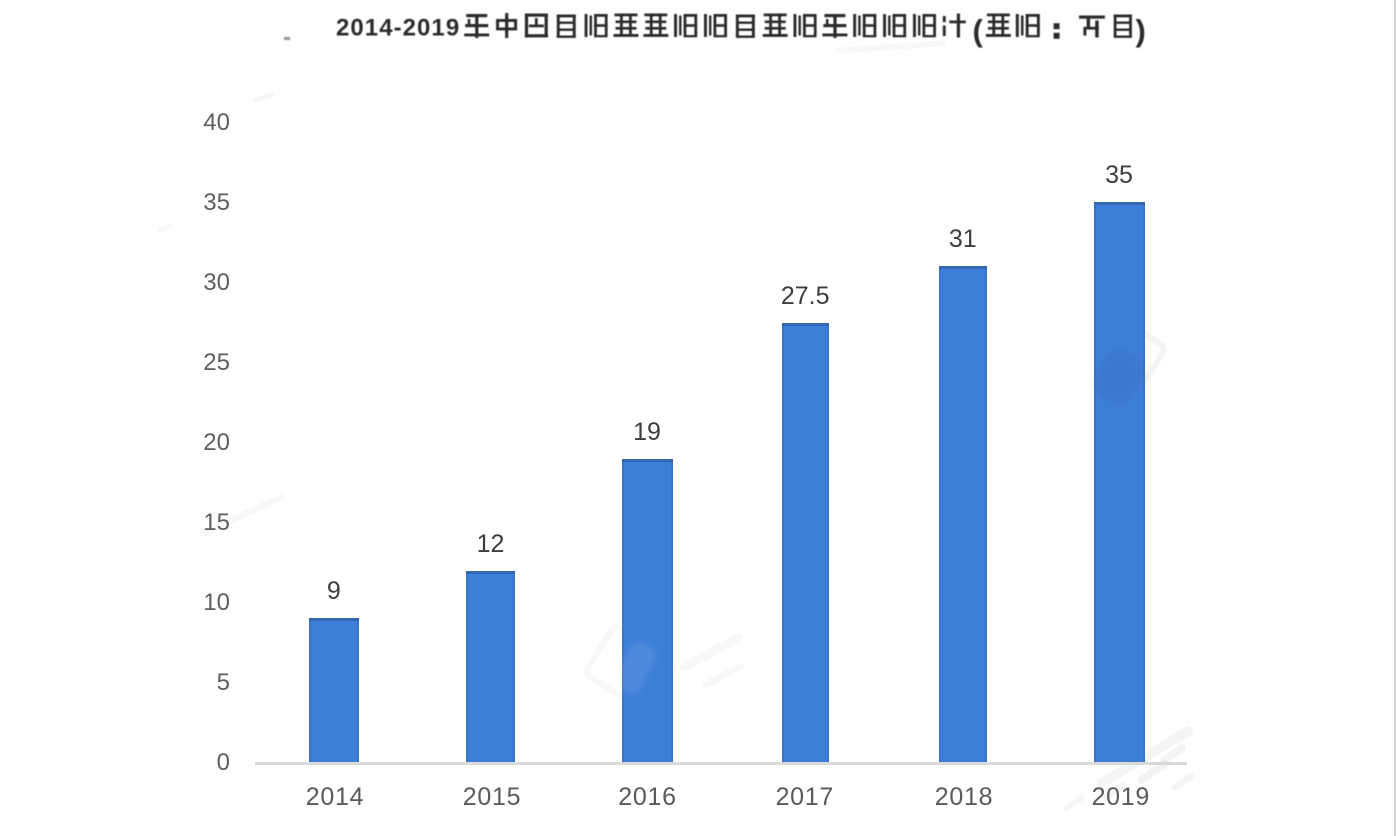 The image size is (1400, 836). What do you see at coordinates (398, 27) in the screenshot?
I see `svg-text: 2014-2019` at bounding box center [398, 27].